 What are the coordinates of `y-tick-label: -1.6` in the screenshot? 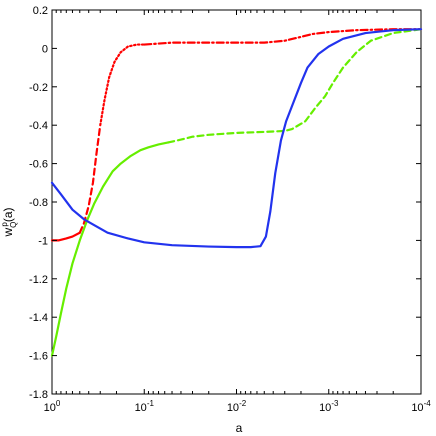 It's located at (38, 357).